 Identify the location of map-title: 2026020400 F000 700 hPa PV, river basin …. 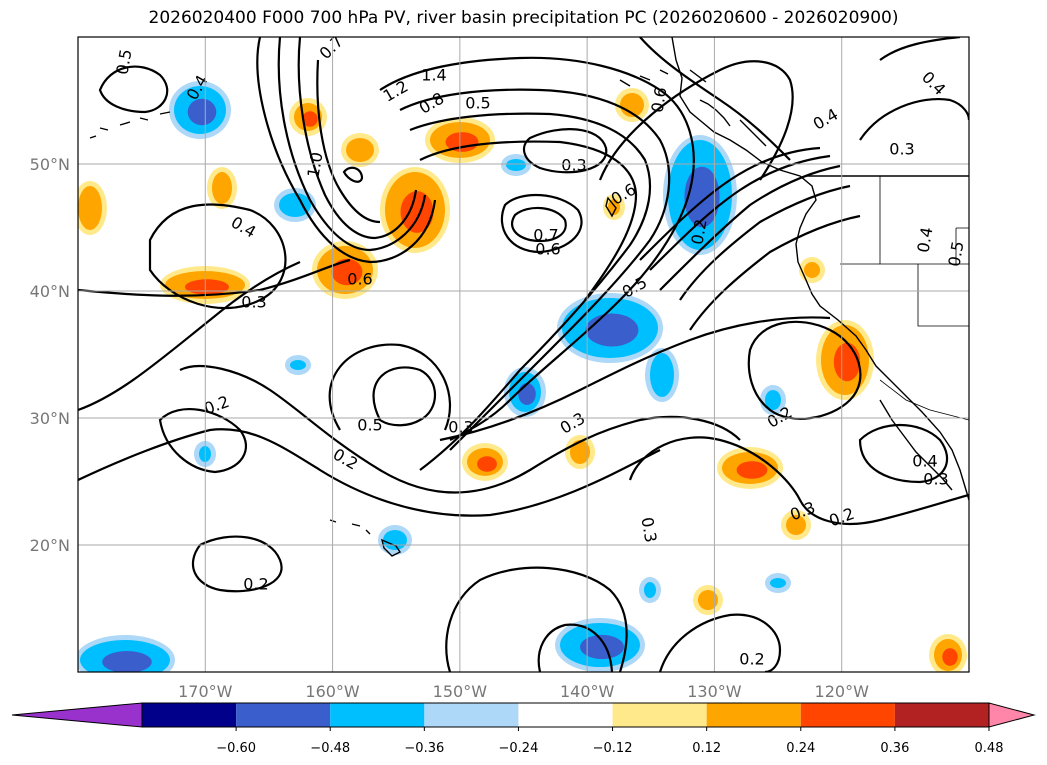
(523, 18).